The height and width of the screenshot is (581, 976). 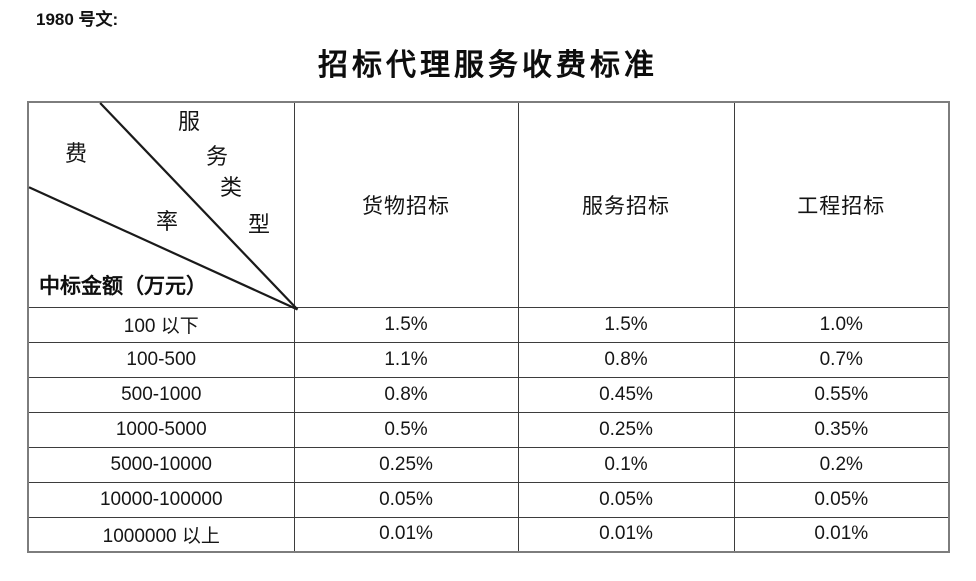 What do you see at coordinates (626, 204) in the screenshot?
I see `column-header-service-tender: 服务招标` at bounding box center [626, 204].